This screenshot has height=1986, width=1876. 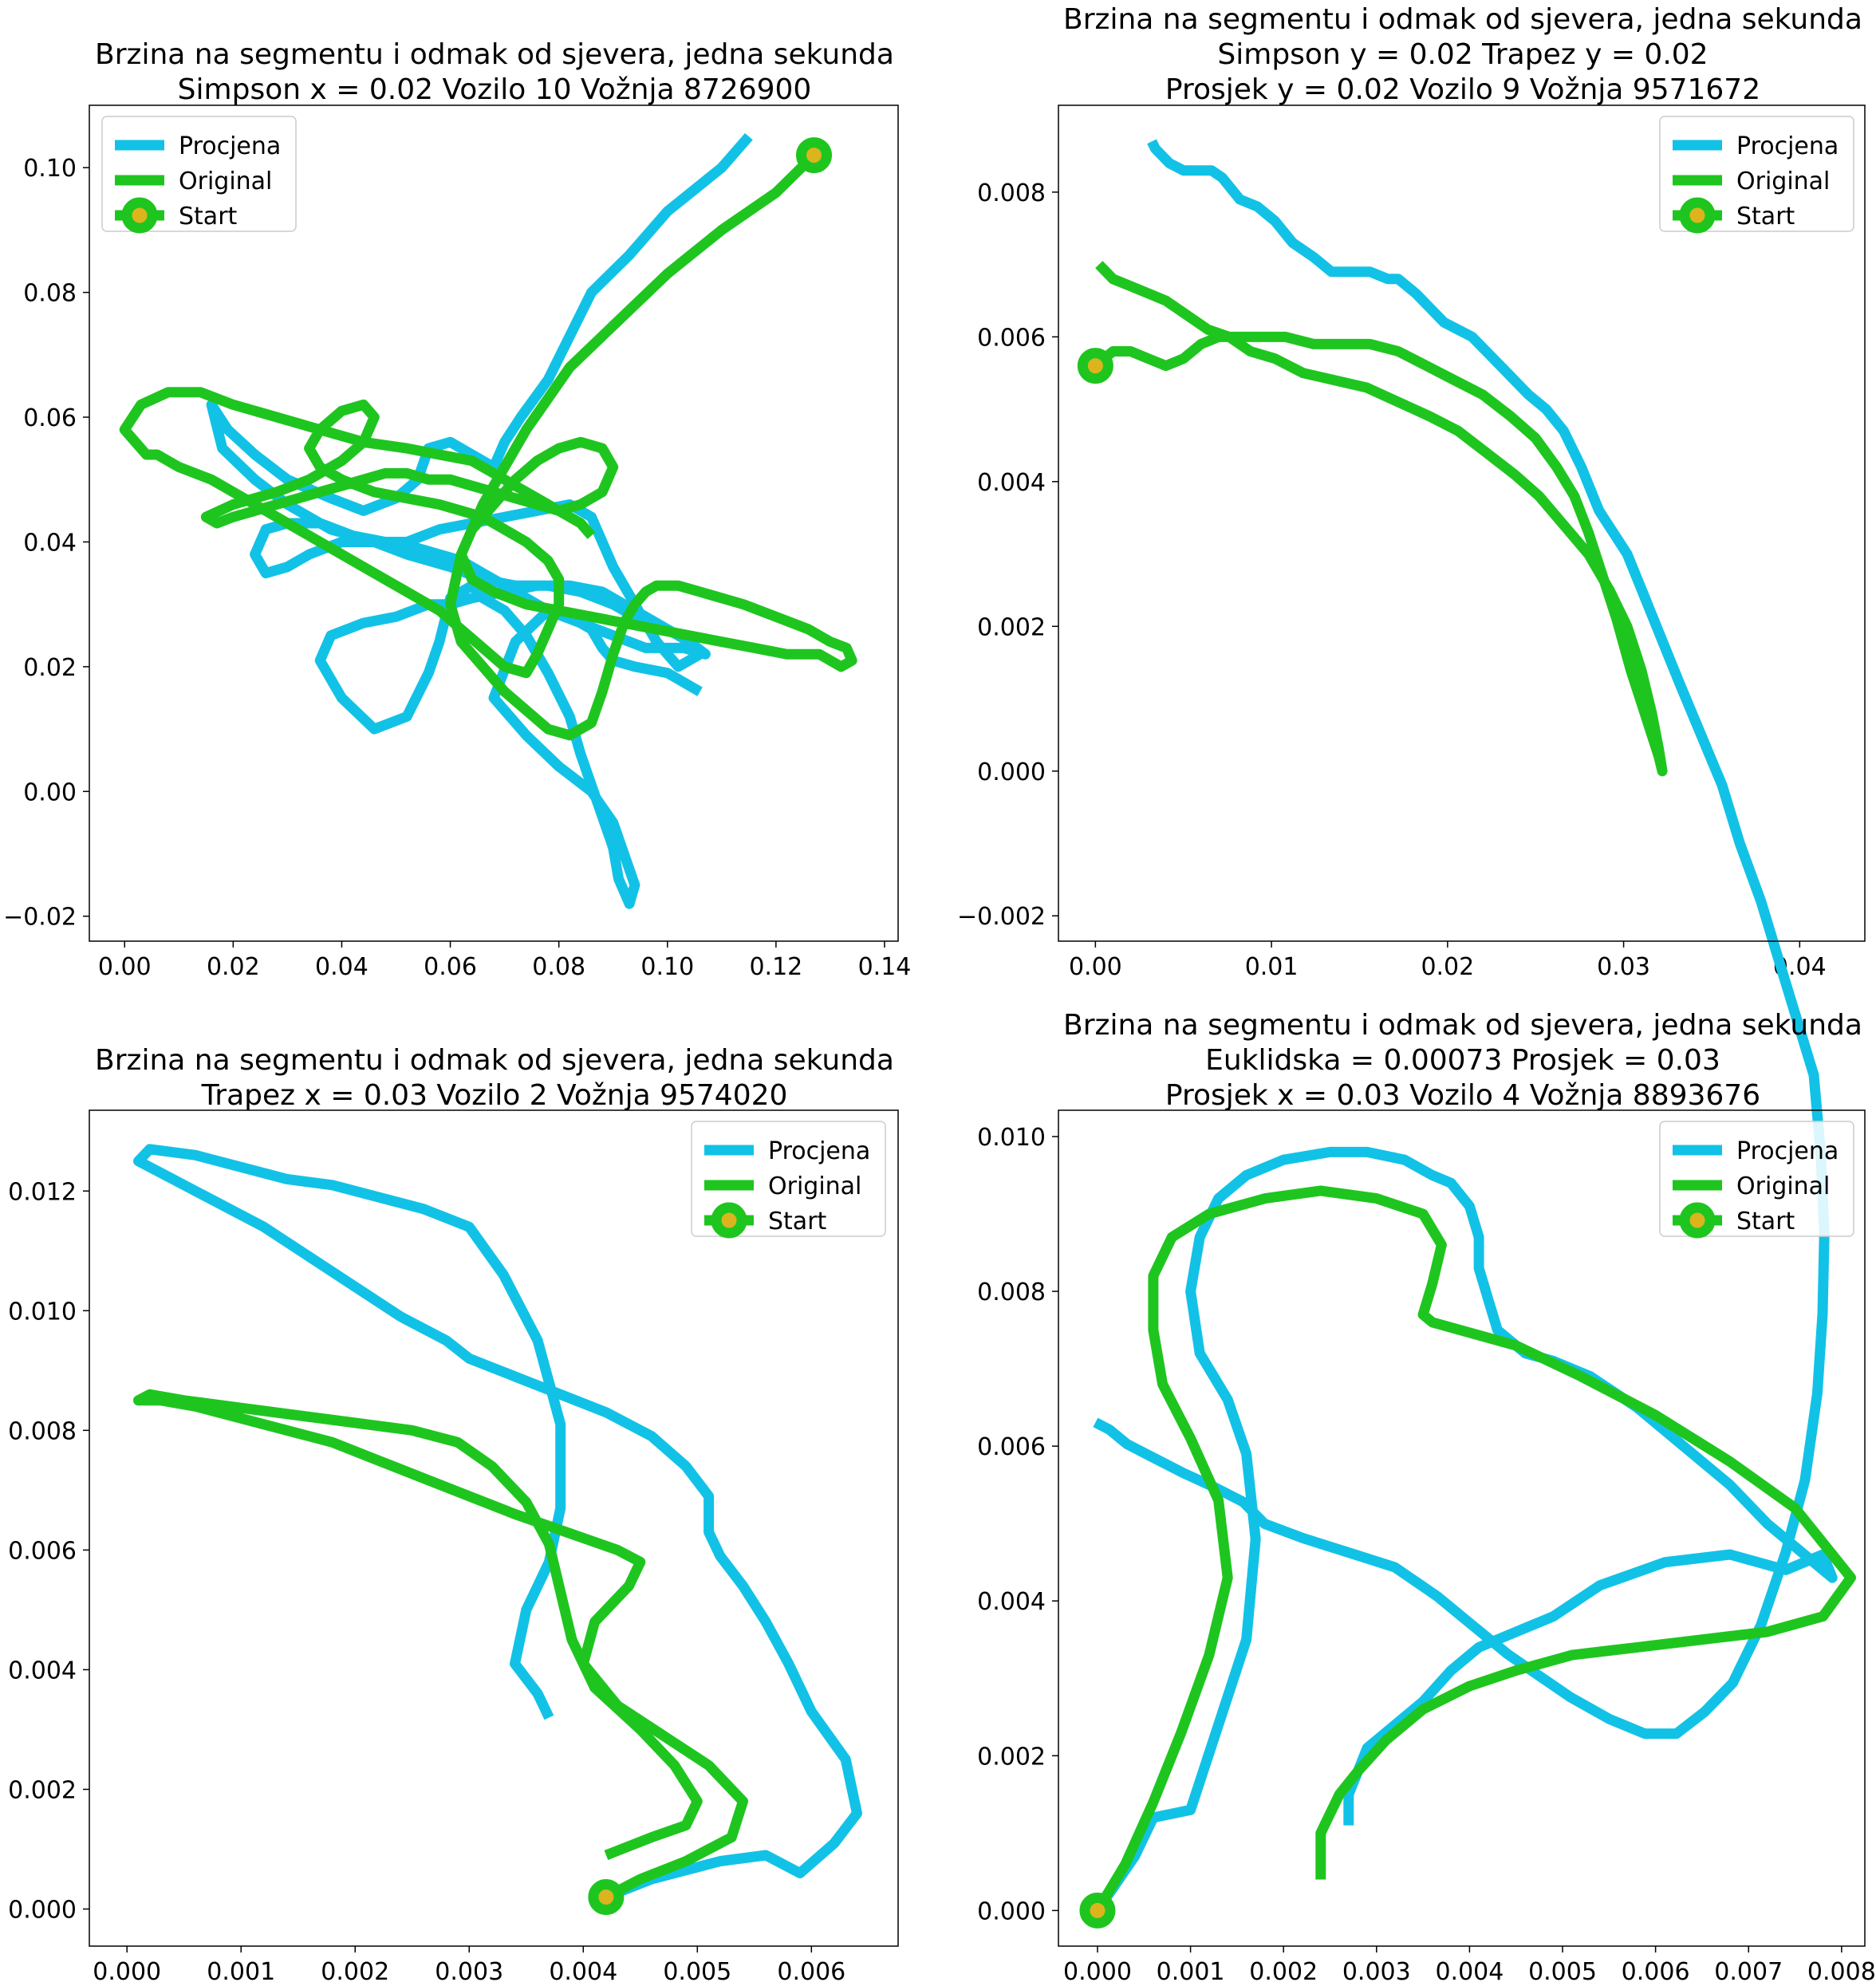 What do you see at coordinates (241, 1972) in the screenshot?
I see `panel-3-x-tick-label: 0.001` at bounding box center [241, 1972].